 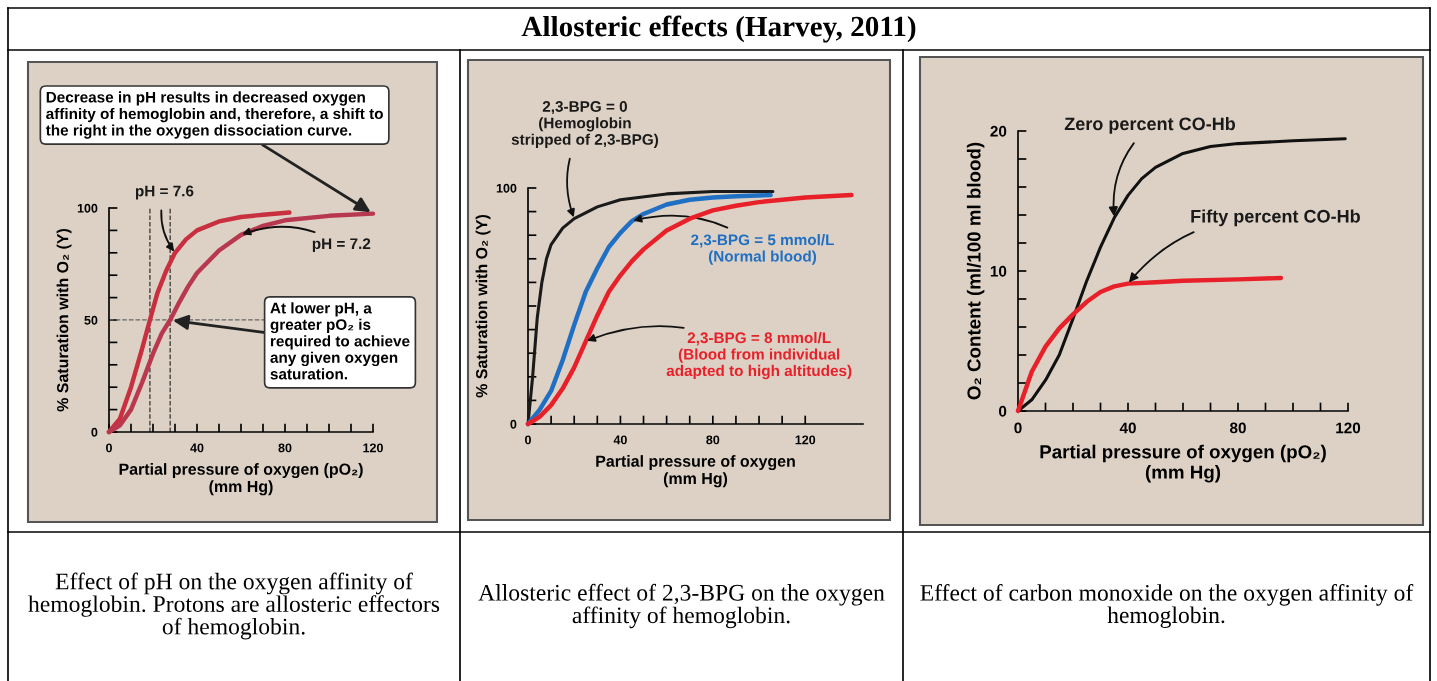 What do you see at coordinates (341, 245) in the screenshot?
I see `series-label: pH = 7.2` at bounding box center [341, 245].